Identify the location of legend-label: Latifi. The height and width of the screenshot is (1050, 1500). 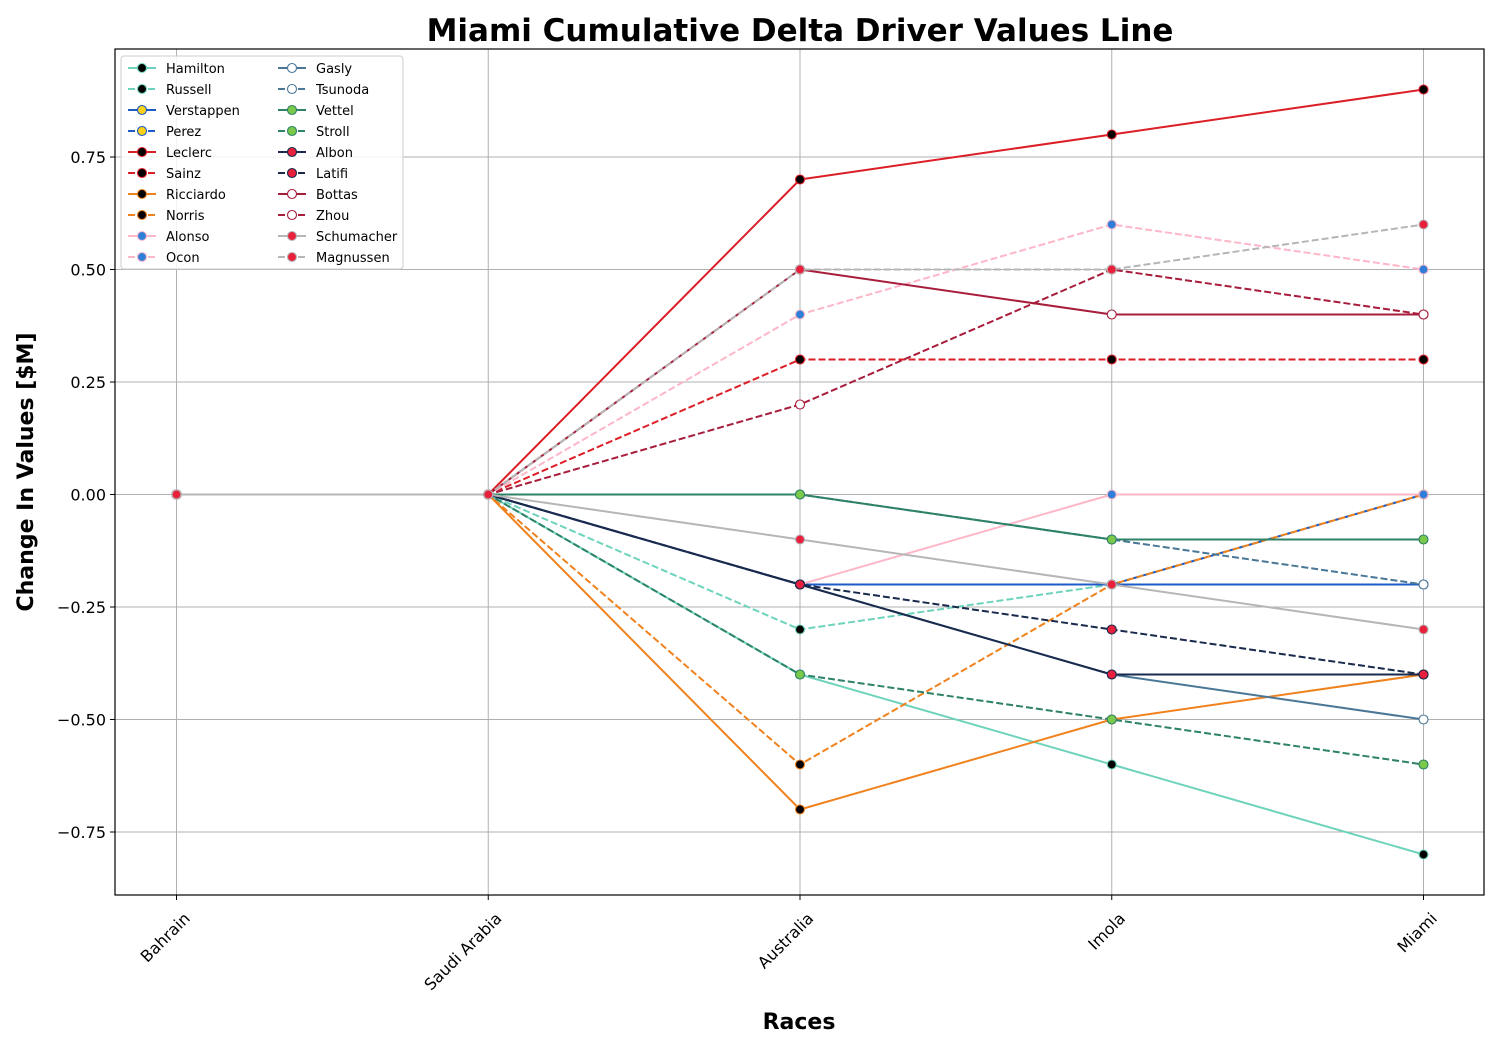
(332, 174).